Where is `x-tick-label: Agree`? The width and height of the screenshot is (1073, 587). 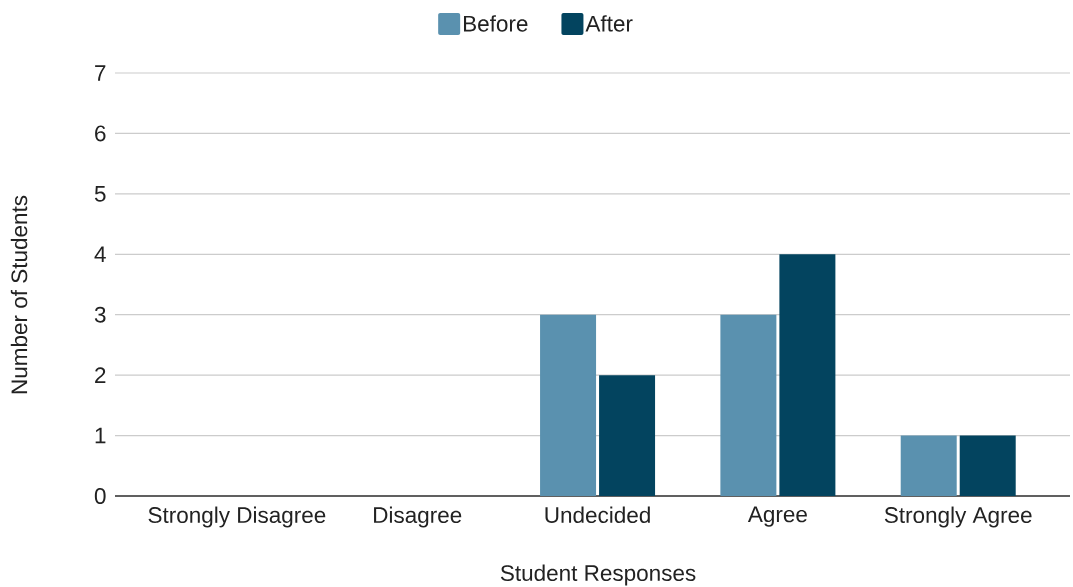 x-tick-label: Agree is located at coordinates (777, 516).